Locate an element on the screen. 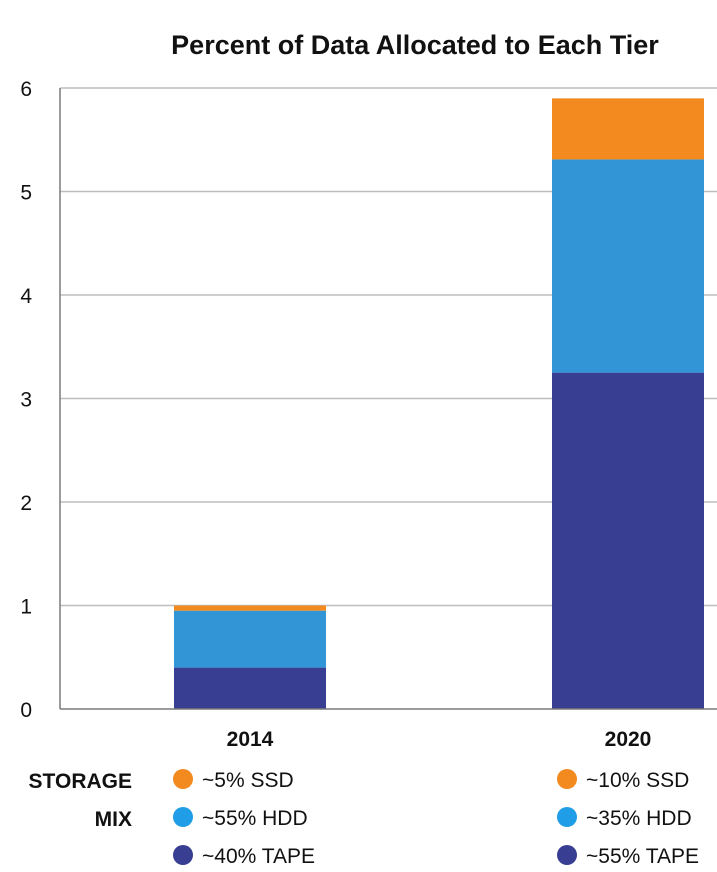 Image resolution: width=717 pixels, height=872 pixels. y-tick-label: 3 is located at coordinates (26, 400).